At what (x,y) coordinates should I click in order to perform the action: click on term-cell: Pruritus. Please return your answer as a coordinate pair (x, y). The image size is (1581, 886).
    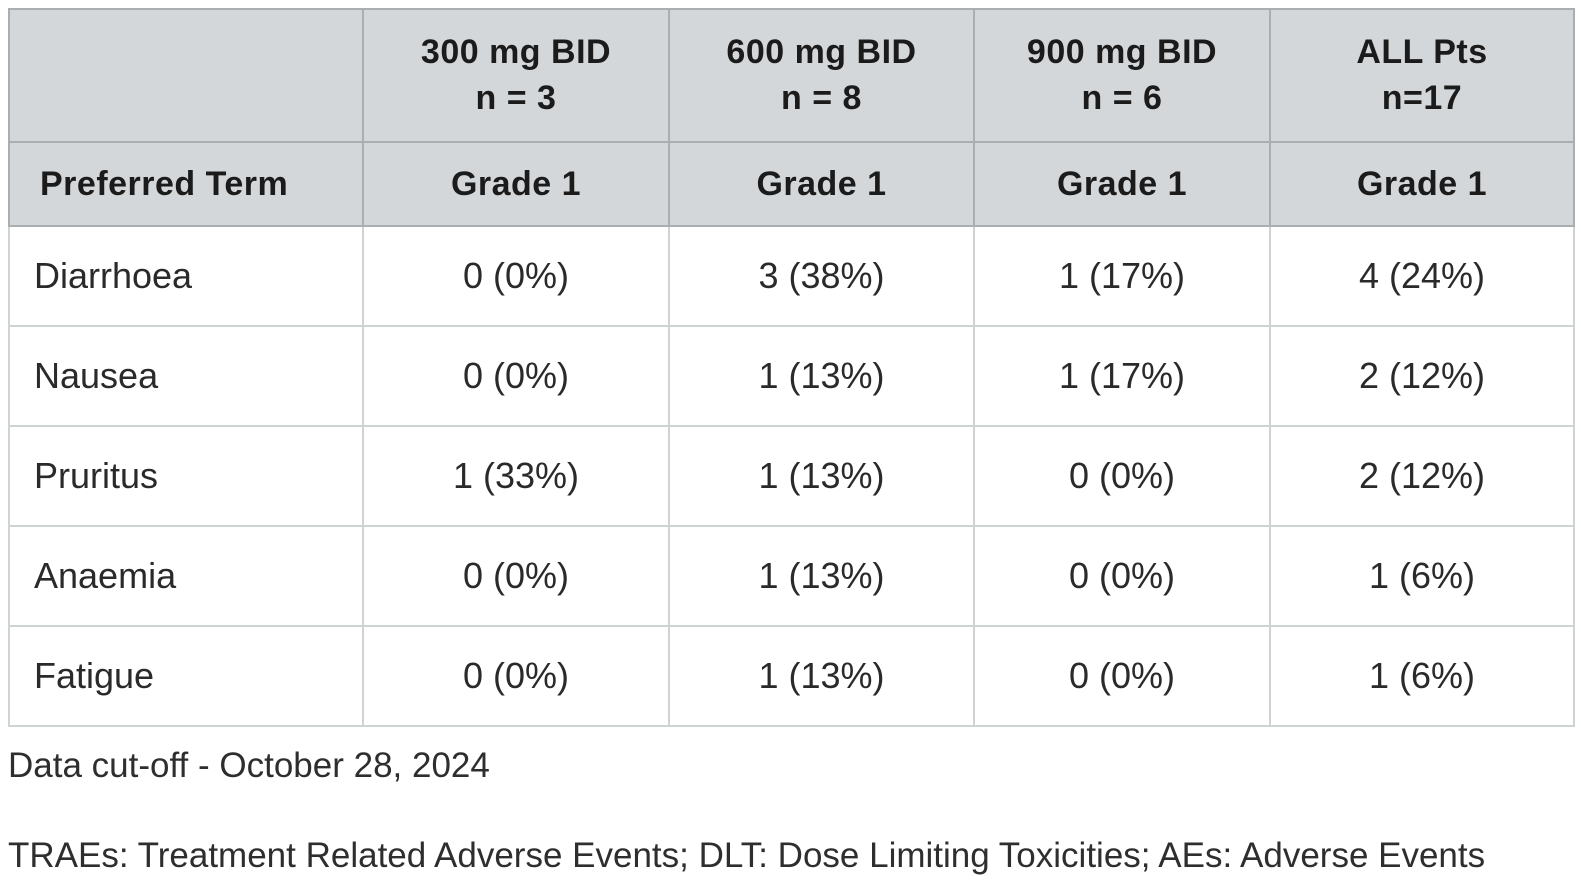
    Looking at the image, I should click on (186, 476).